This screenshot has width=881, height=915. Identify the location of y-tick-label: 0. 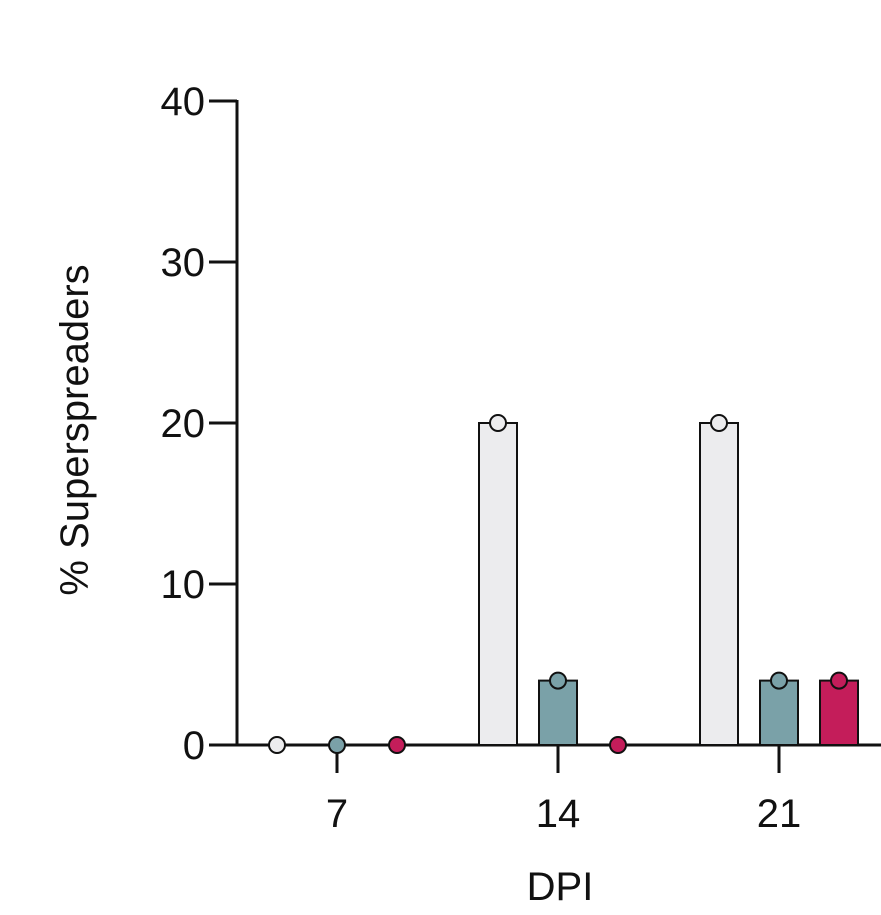
(194, 746).